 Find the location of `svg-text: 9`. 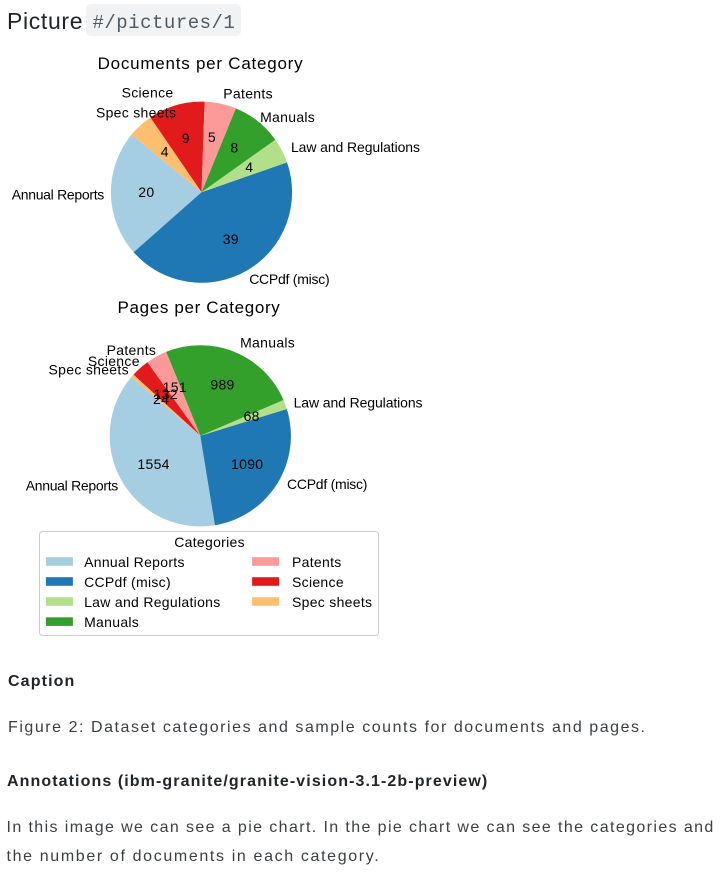

svg-text: 9 is located at coordinates (186, 138).